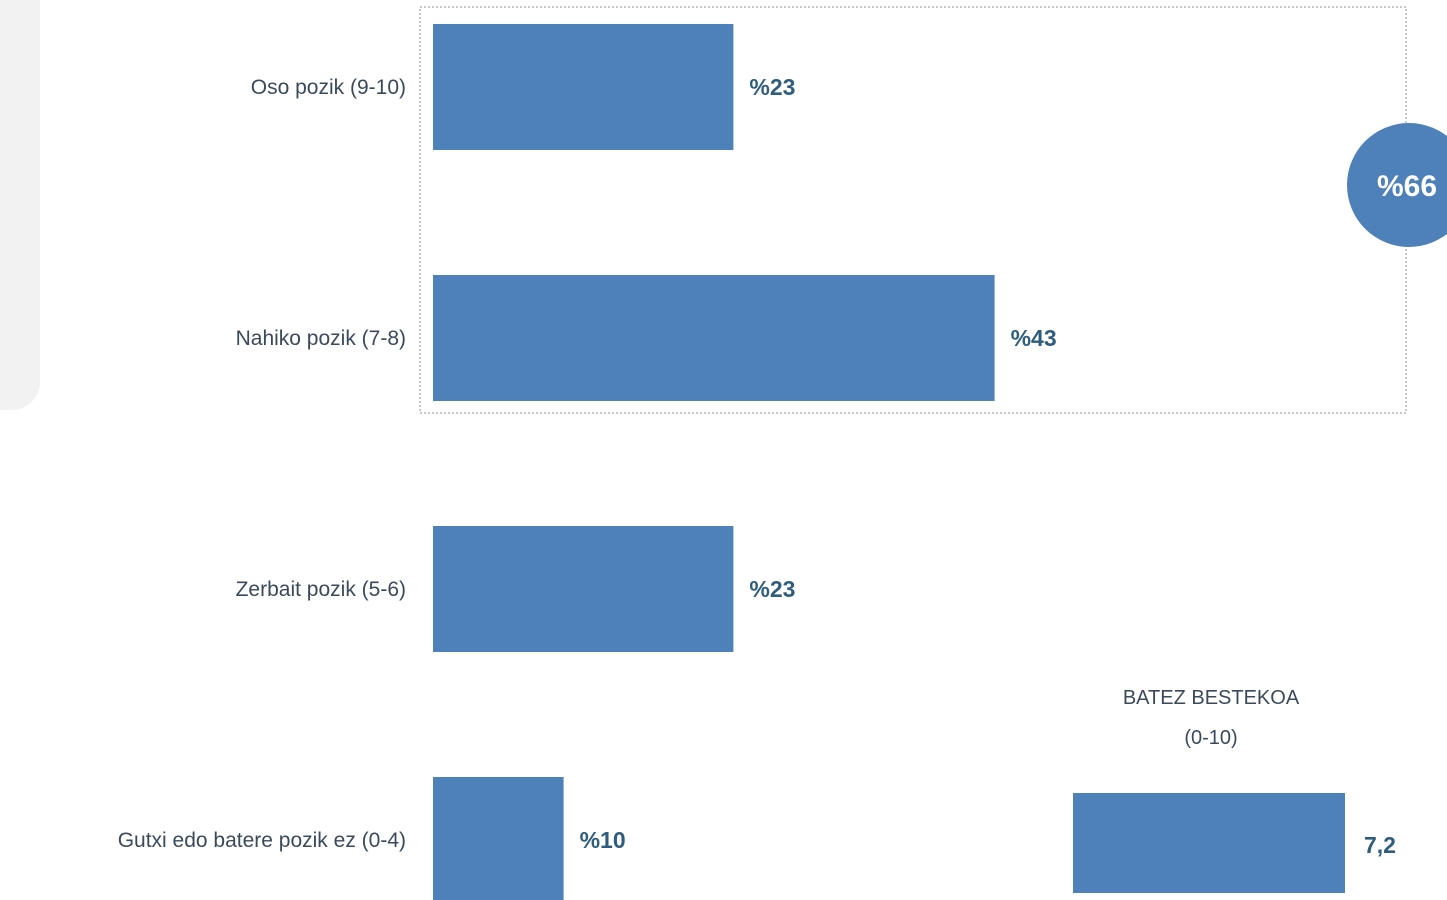 This screenshot has width=1447, height=900. What do you see at coordinates (1407, 186) in the screenshot?
I see `group-total-label: %66` at bounding box center [1407, 186].